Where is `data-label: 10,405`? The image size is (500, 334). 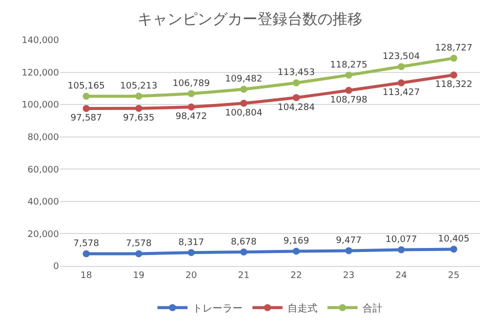
data-label: 10,405 is located at coordinates (454, 239).